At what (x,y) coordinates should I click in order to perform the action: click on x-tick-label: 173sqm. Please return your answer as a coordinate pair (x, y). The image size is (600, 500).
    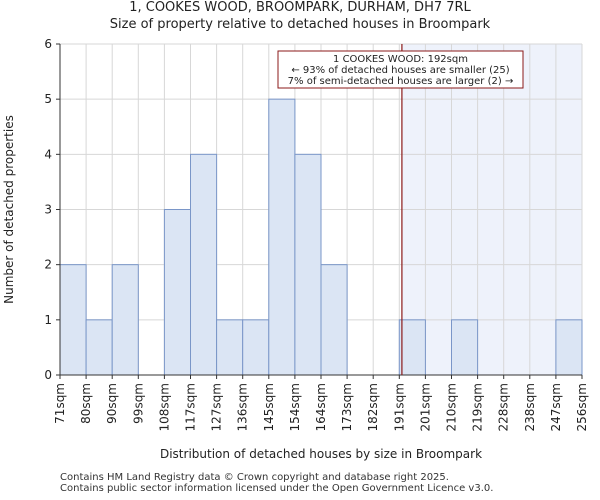
    Looking at the image, I should click on (347, 407).